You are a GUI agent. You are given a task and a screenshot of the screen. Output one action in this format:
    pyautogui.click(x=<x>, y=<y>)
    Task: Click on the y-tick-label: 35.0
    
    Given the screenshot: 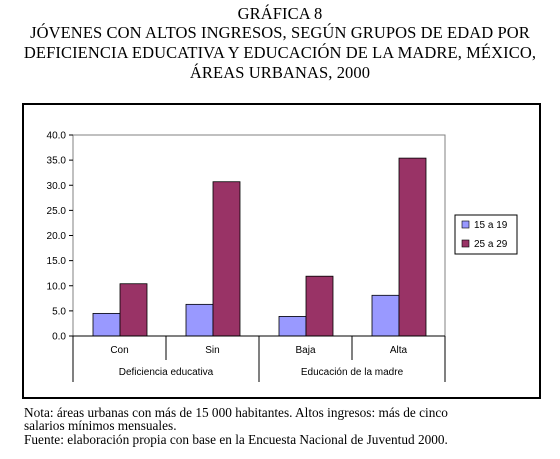 What is the action you would take?
    pyautogui.click(x=57, y=161)
    